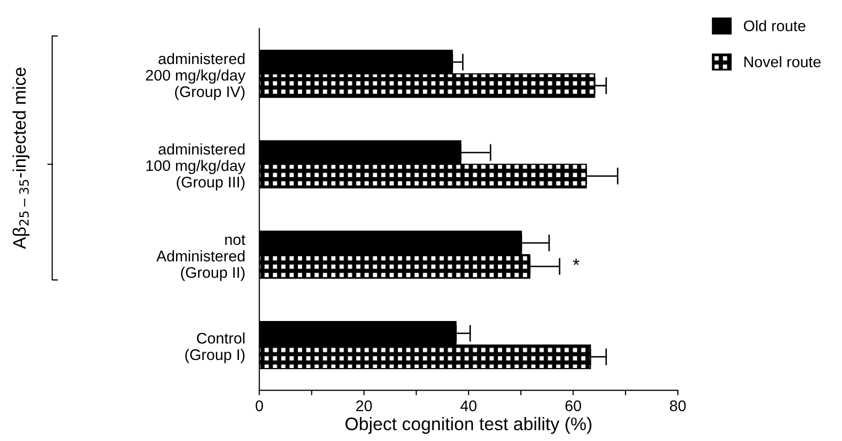 The image size is (842, 441). Describe the element at coordinates (196, 76) in the screenshot. I see `y-tick-label: administered 200 mg/kg/day (Group IV)` at that location.